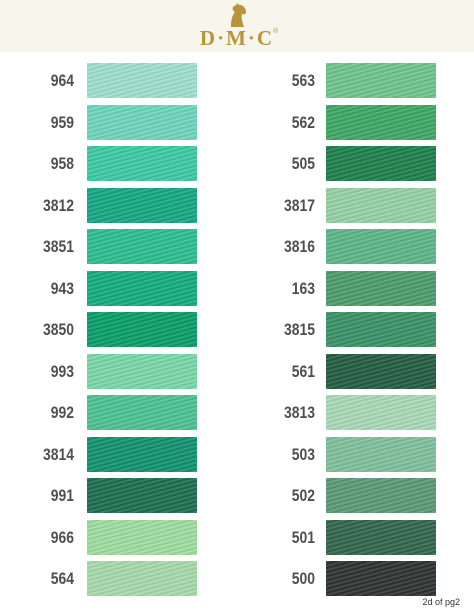  What do you see at coordinates (238, 15) in the screenshot?
I see `horse-head-icon` at bounding box center [238, 15].